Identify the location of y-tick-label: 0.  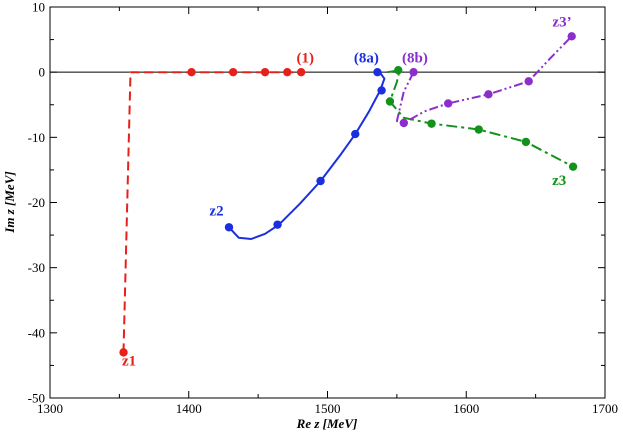
(42, 72).